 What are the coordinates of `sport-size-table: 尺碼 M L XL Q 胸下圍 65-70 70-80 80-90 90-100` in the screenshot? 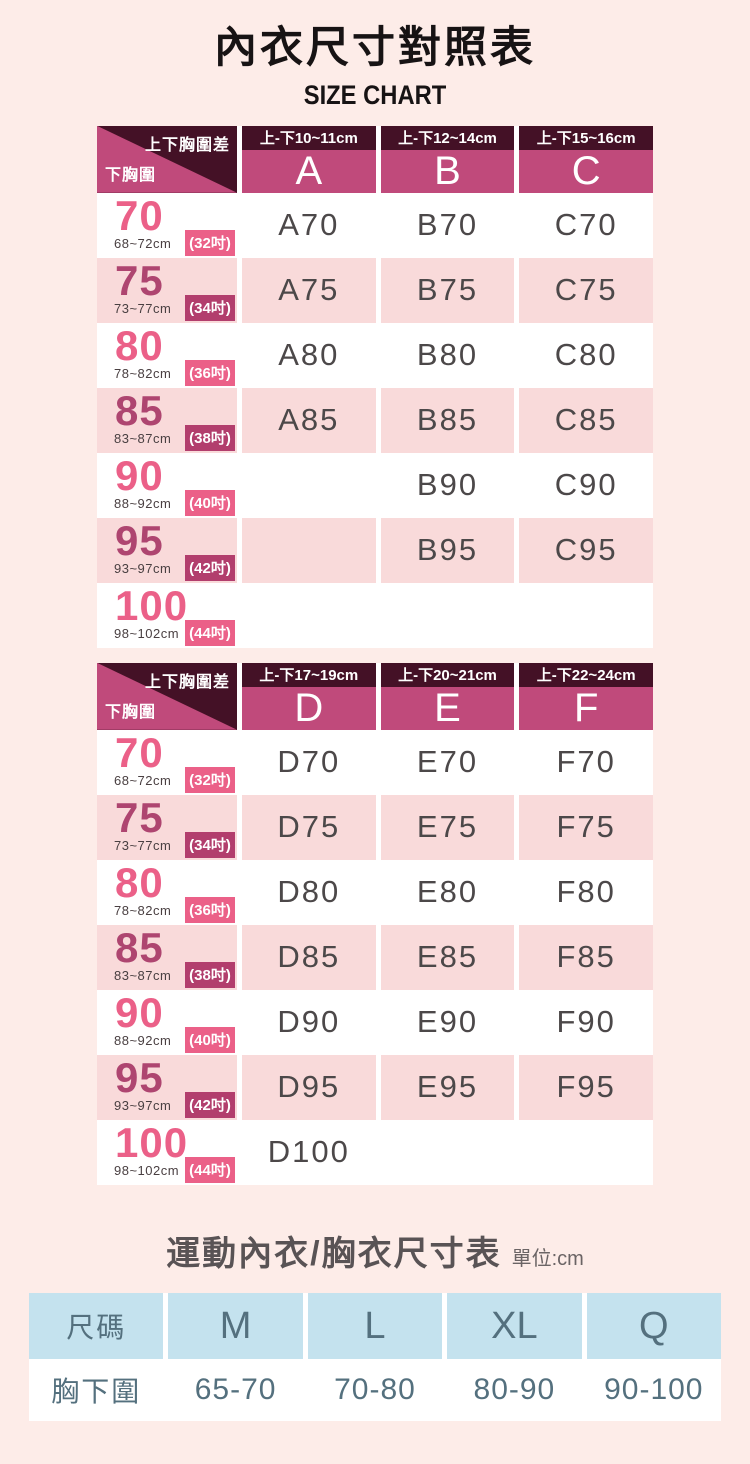 It's located at (375, 1357).